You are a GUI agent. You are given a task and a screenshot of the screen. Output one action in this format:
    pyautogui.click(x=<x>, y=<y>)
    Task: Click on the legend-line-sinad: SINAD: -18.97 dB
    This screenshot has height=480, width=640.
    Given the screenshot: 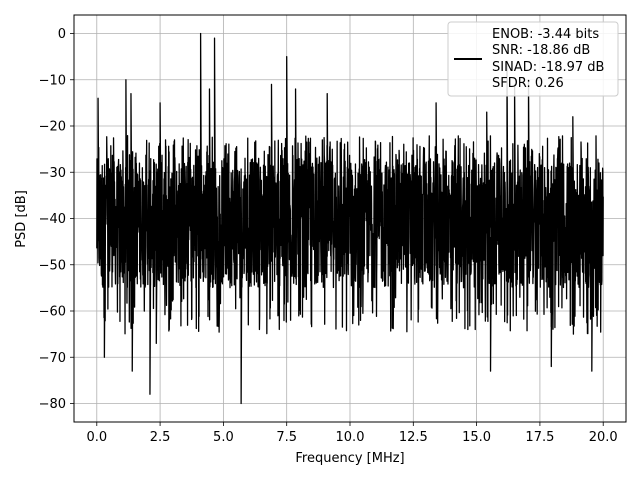 What is the action you would take?
    pyautogui.click(x=548, y=67)
    